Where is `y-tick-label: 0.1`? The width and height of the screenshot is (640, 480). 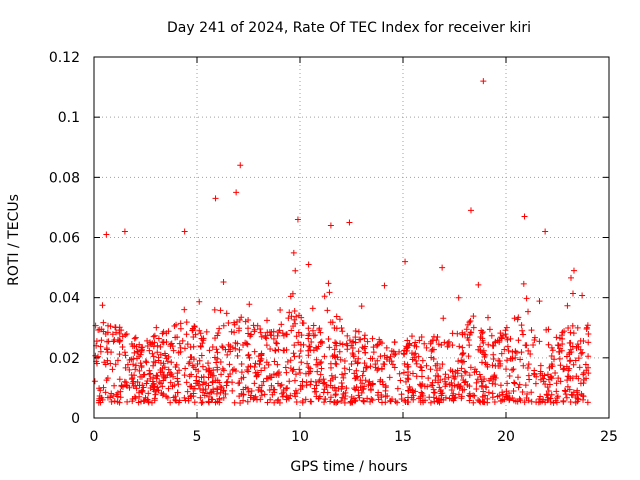
y-tick-label: 0.1 is located at coordinates (69, 118).